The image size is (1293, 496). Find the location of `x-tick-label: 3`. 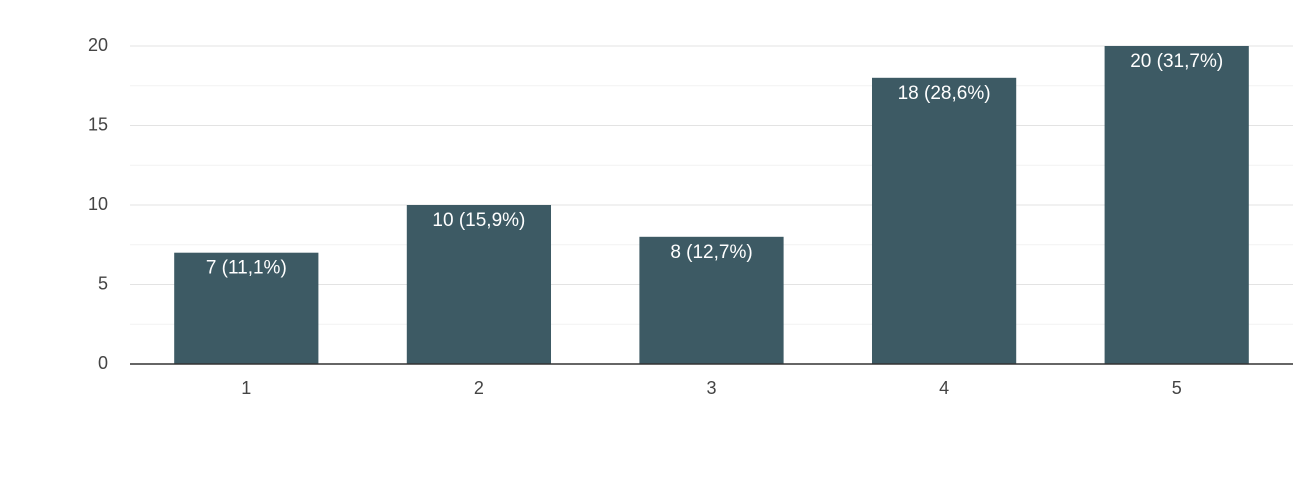

x-tick-label: 3 is located at coordinates (711, 388).